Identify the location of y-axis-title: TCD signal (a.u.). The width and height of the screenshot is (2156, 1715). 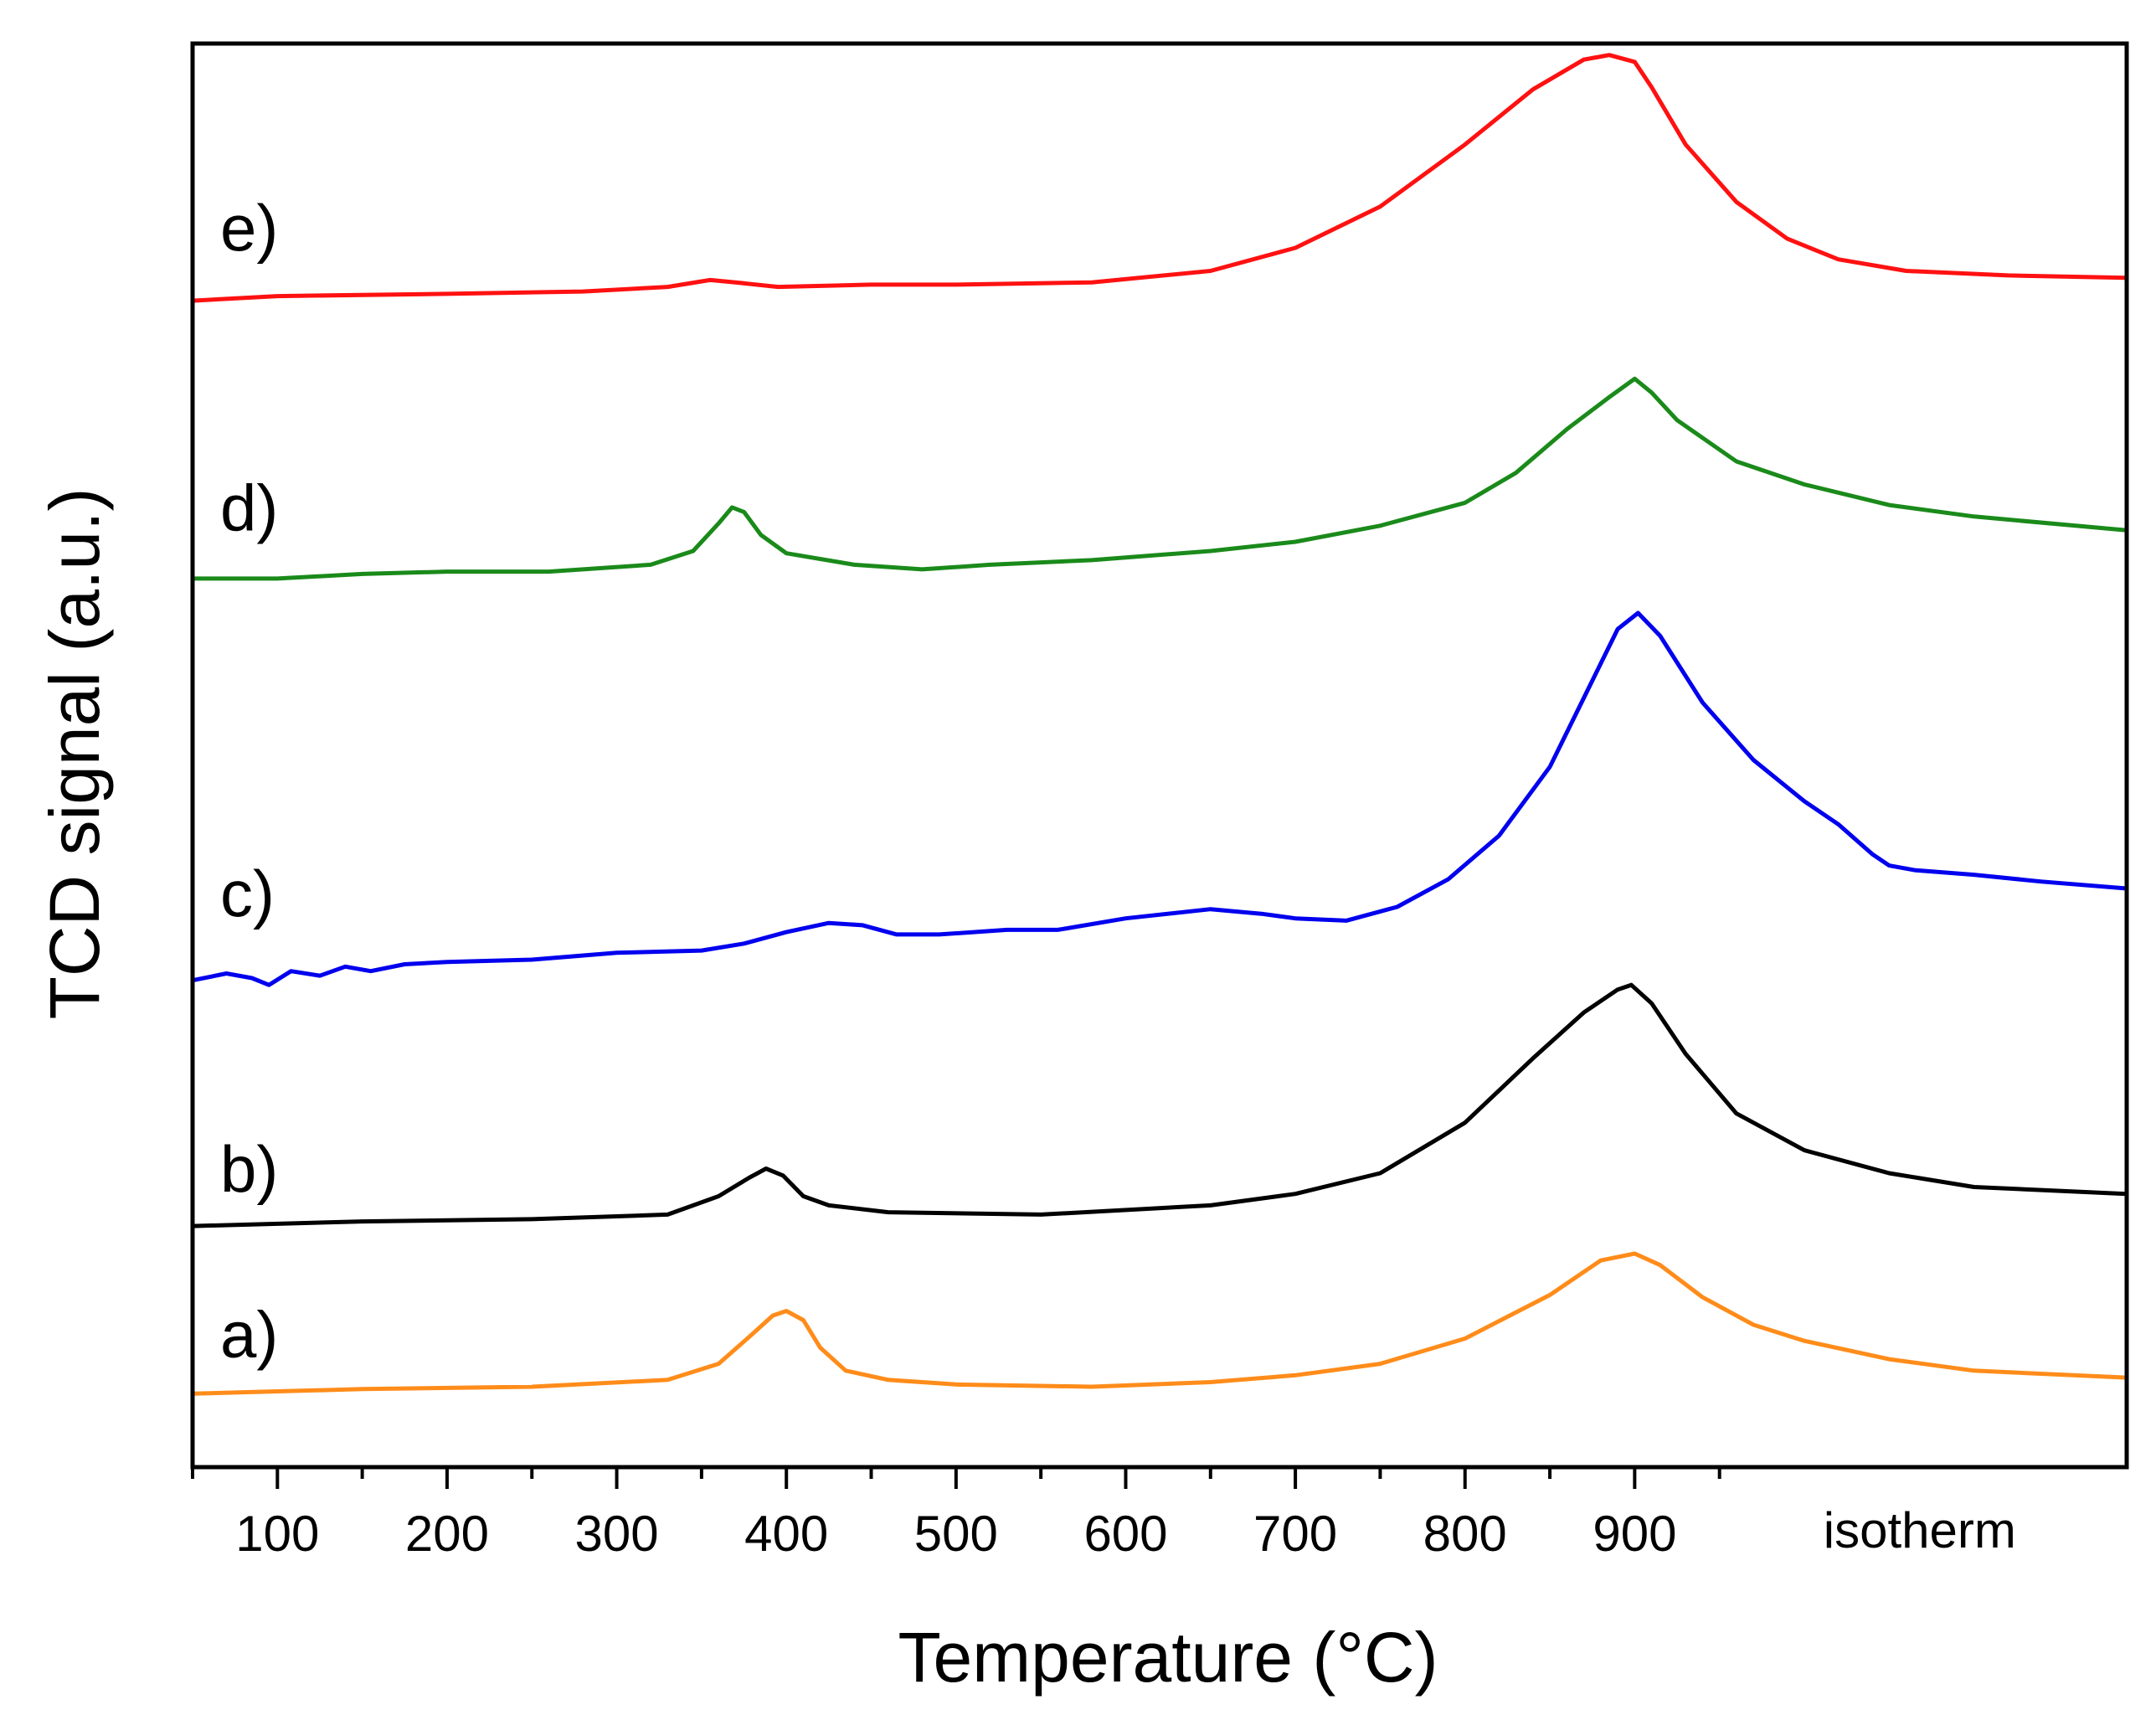
(74, 754).